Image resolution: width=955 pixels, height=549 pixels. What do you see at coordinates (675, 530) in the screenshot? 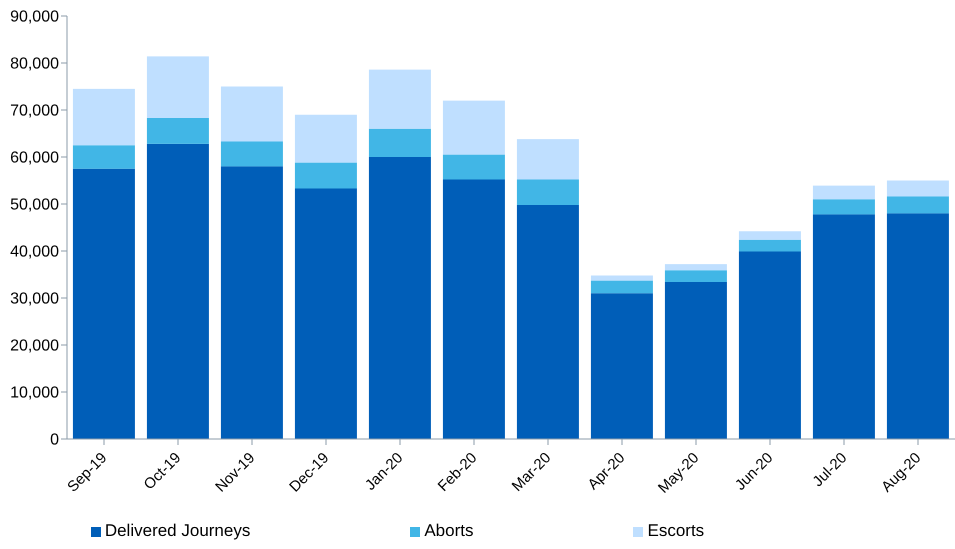
I see `legend-label: Escorts` at bounding box center [675, 530].